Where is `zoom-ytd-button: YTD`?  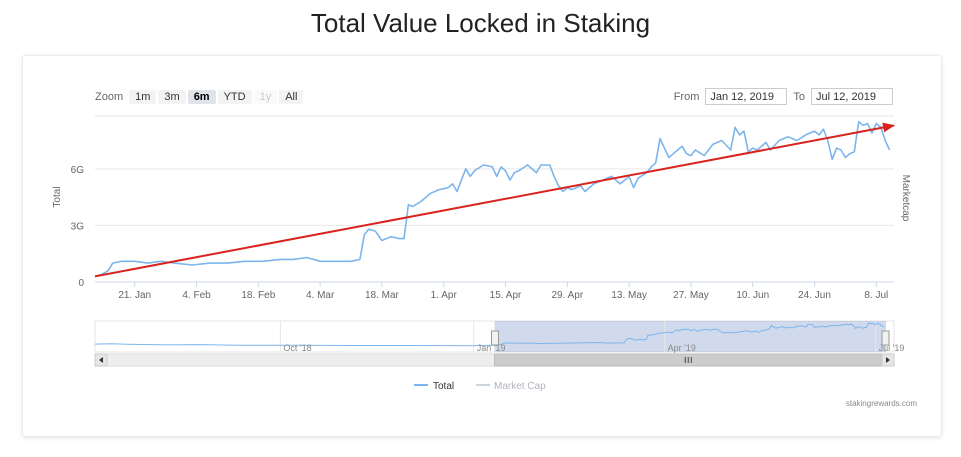 zoom-ytd-button: YTD is located at coordinates (234, 97).